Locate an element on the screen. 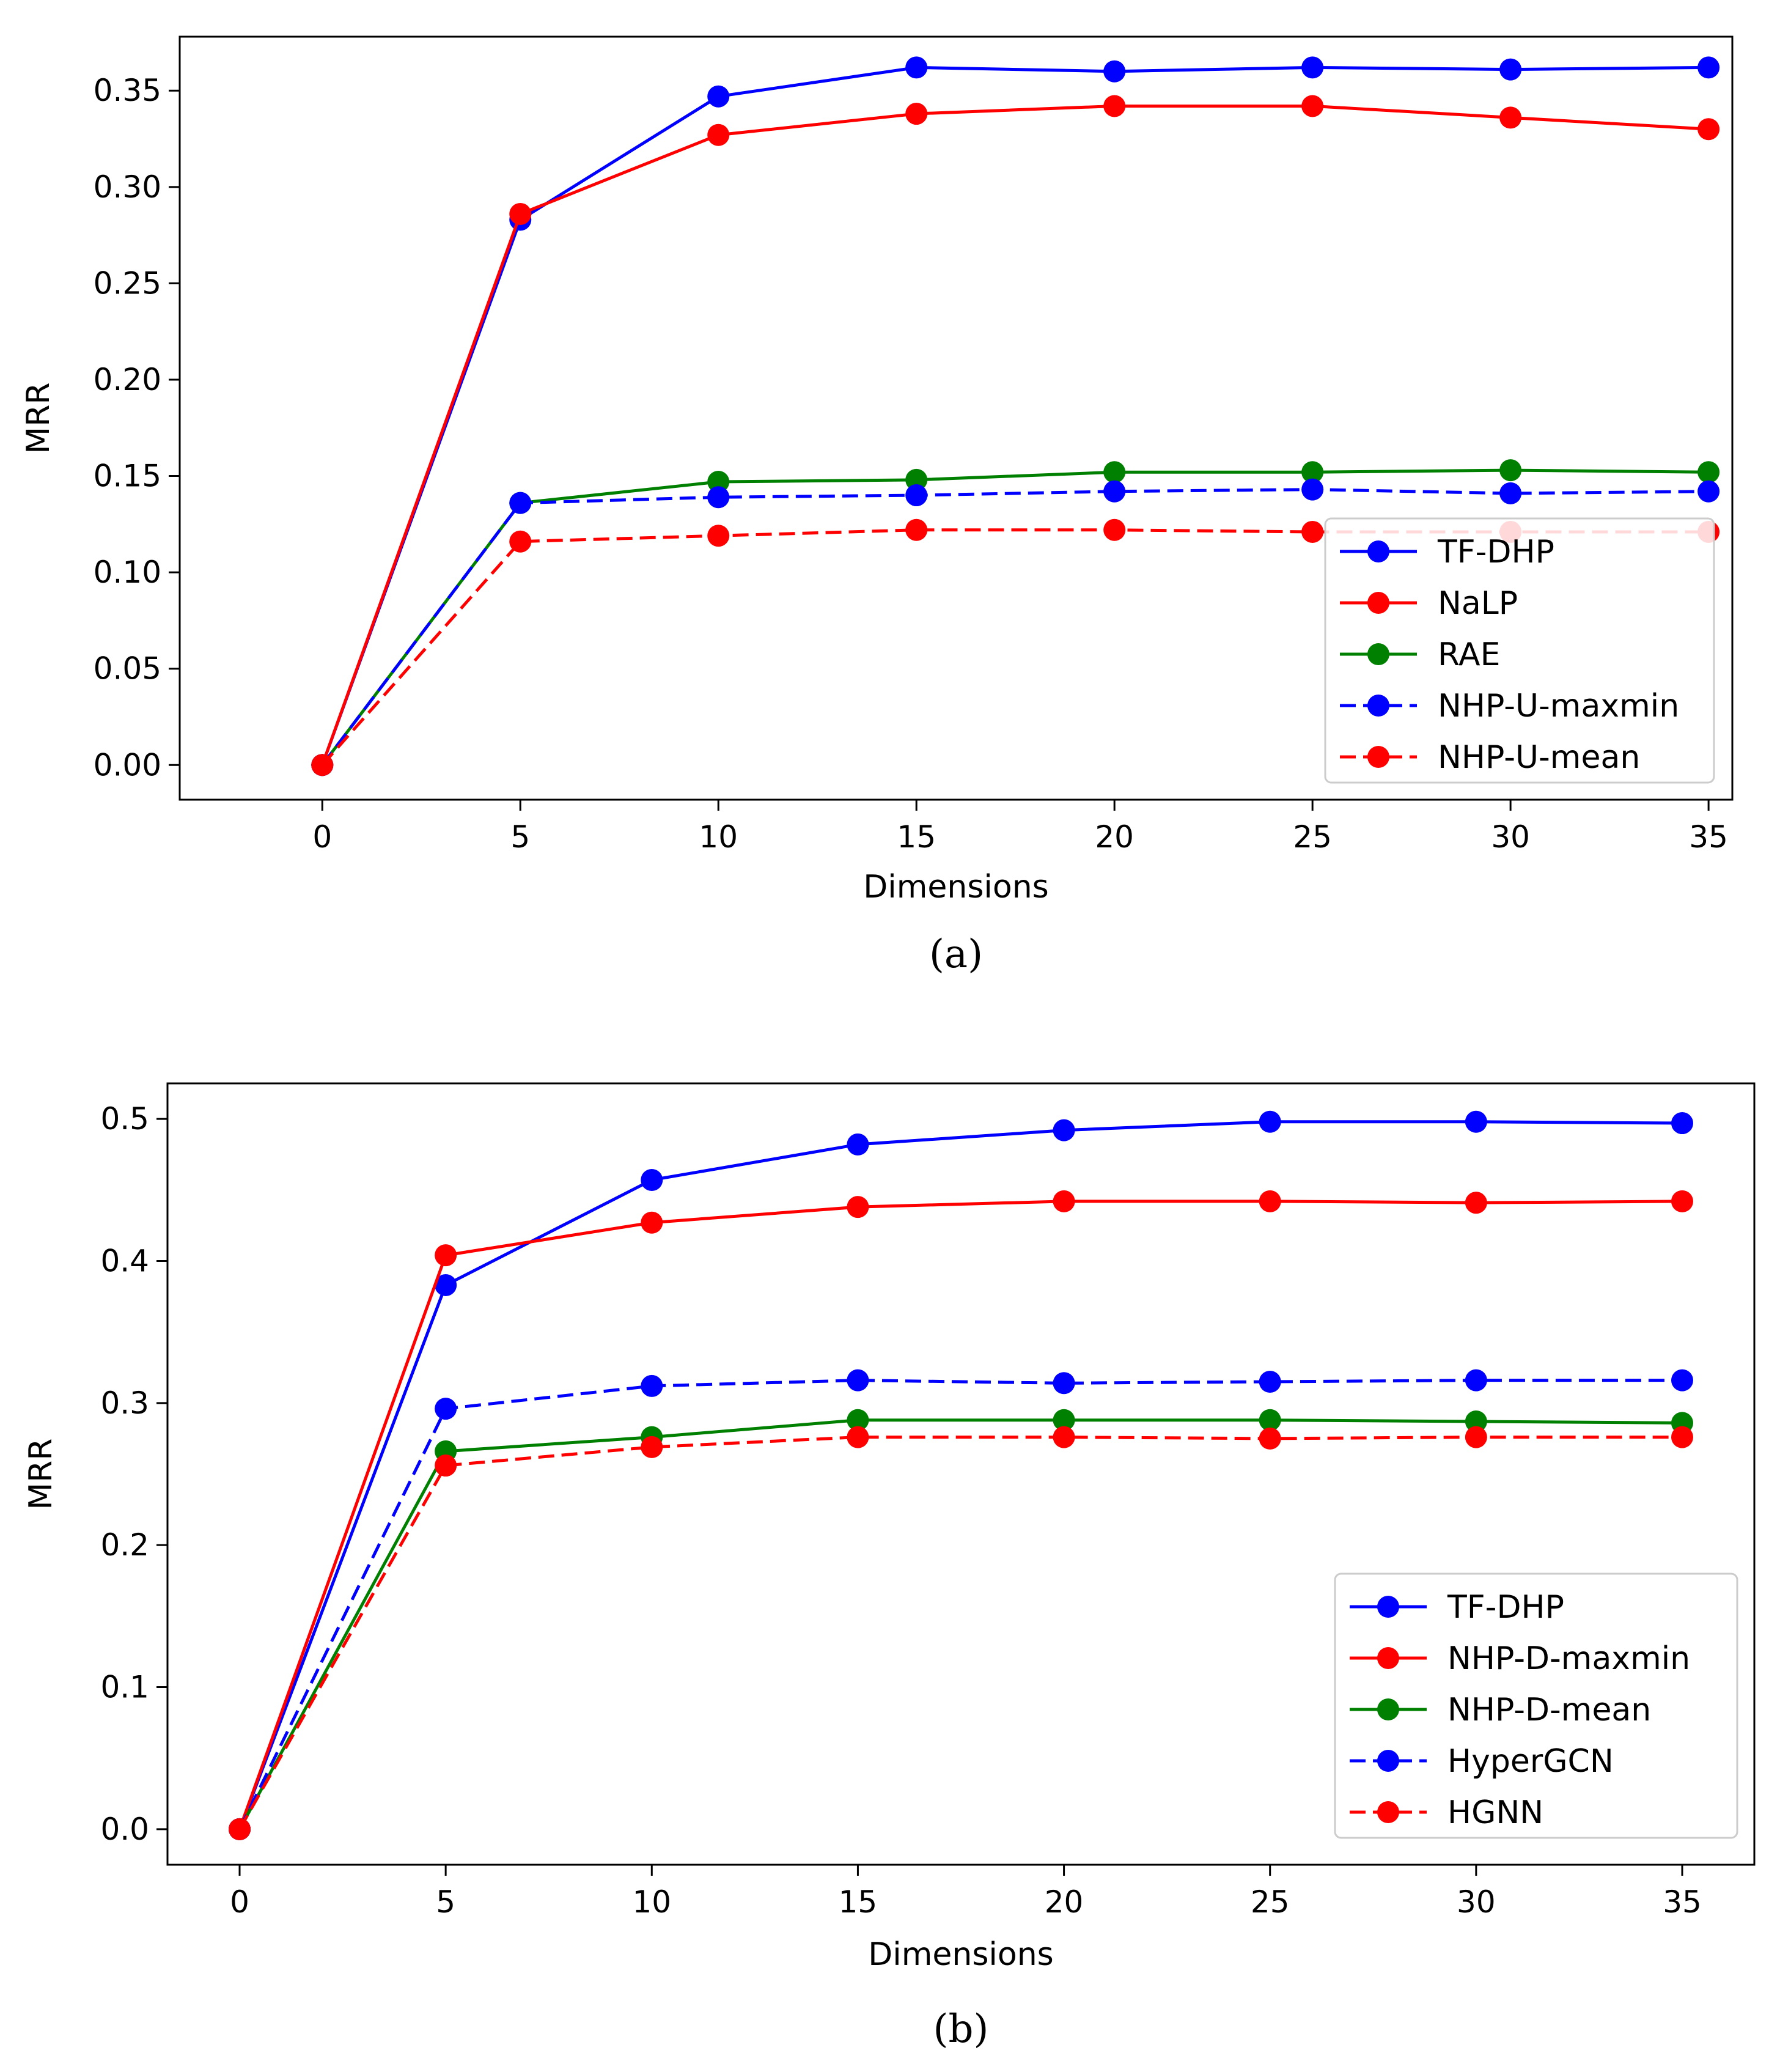  legend-label: NHP-D-maxmin is located at coordinates (1568, 1658).